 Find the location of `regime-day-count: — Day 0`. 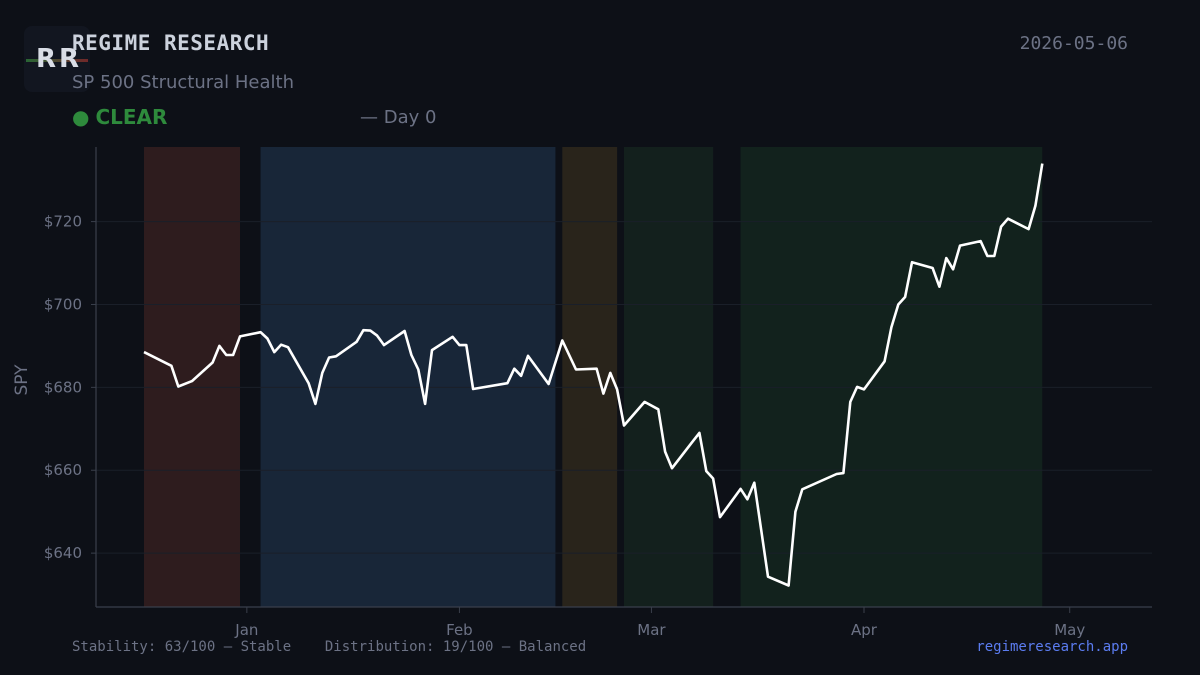

regime-day-count: — Day 0 is located at coordinates (398, 117).